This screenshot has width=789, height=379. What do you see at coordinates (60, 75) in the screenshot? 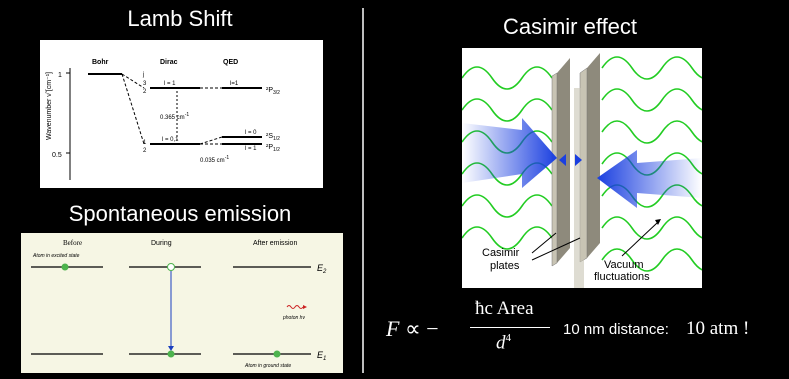
I see `y-tick-label-1: 1` at bounding box center [60, 75].